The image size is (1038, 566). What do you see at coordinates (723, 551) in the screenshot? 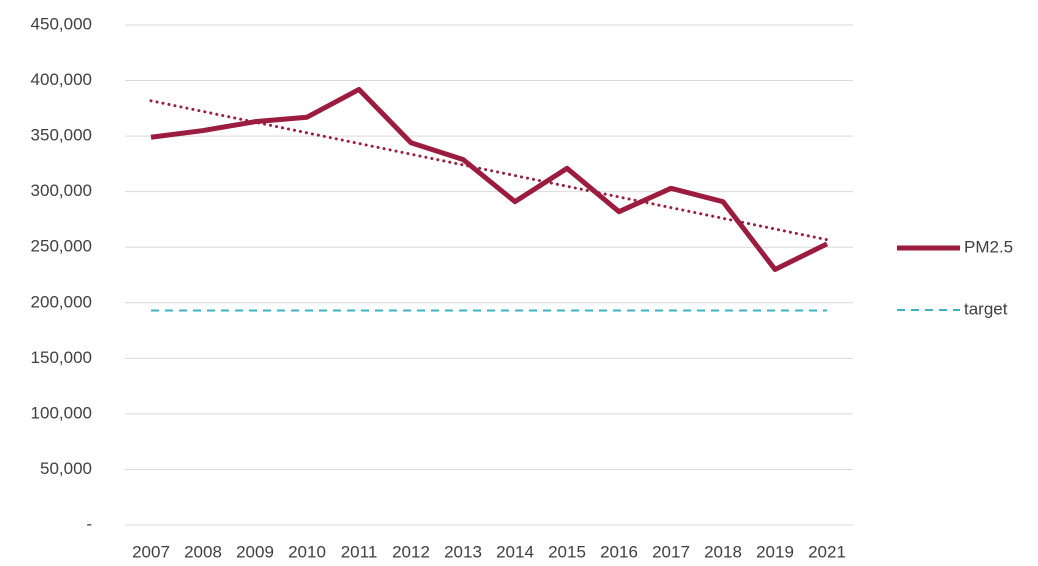
I see `x-tick-label: 2018` at bounding box center [723, 551].